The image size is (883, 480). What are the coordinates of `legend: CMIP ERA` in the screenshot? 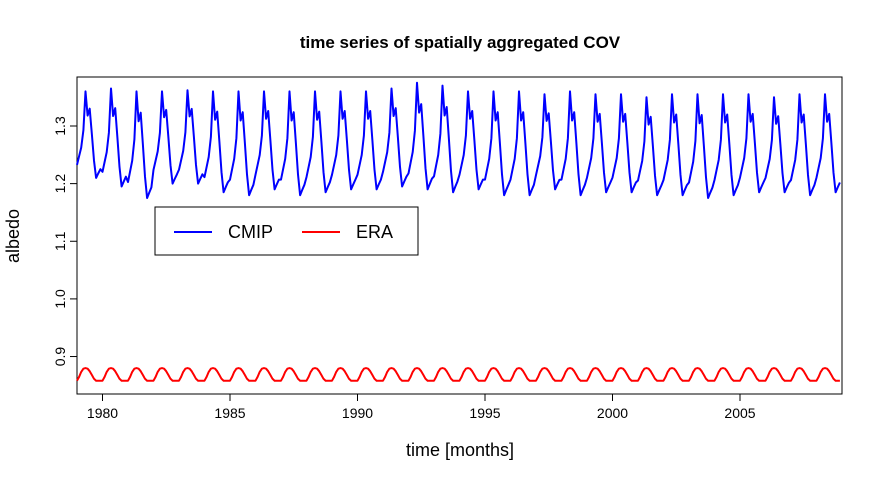 It's located at (286, 231).